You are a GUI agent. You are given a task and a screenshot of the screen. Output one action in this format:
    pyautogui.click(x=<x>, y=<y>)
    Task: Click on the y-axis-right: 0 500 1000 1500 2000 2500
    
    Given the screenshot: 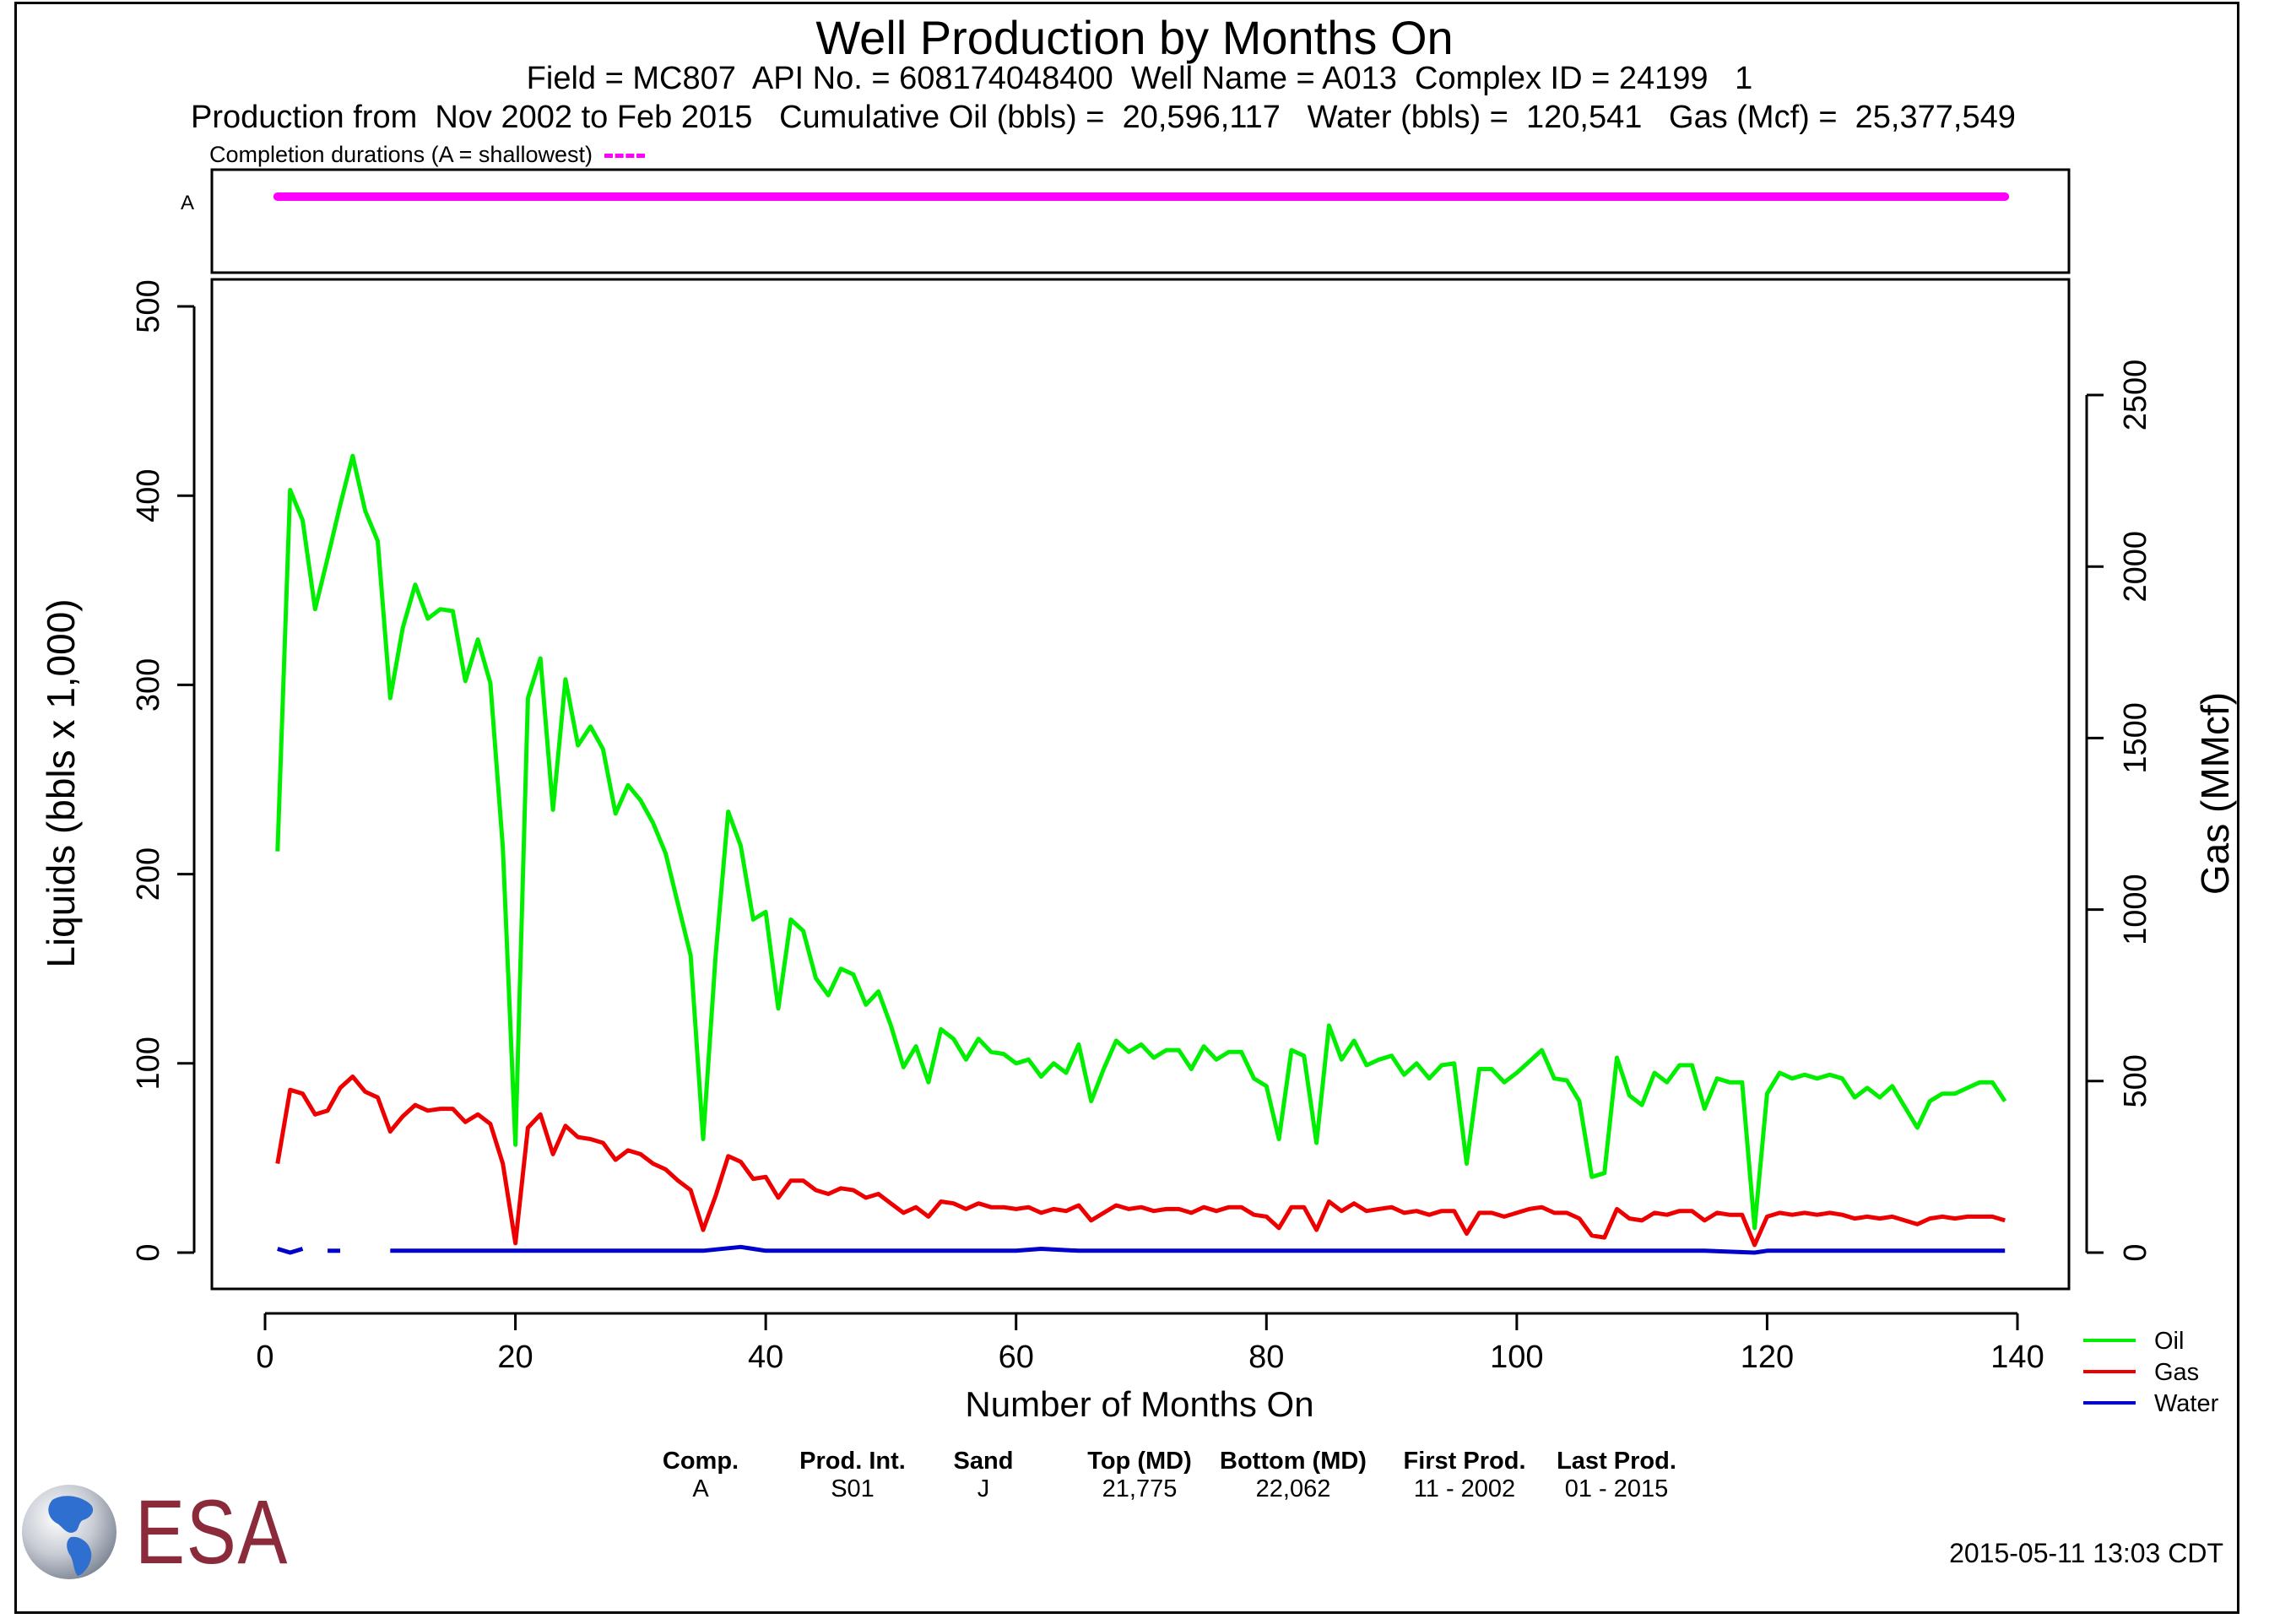 What is the action you would take?
    pyautogui.click(x=2119, y=811)
    